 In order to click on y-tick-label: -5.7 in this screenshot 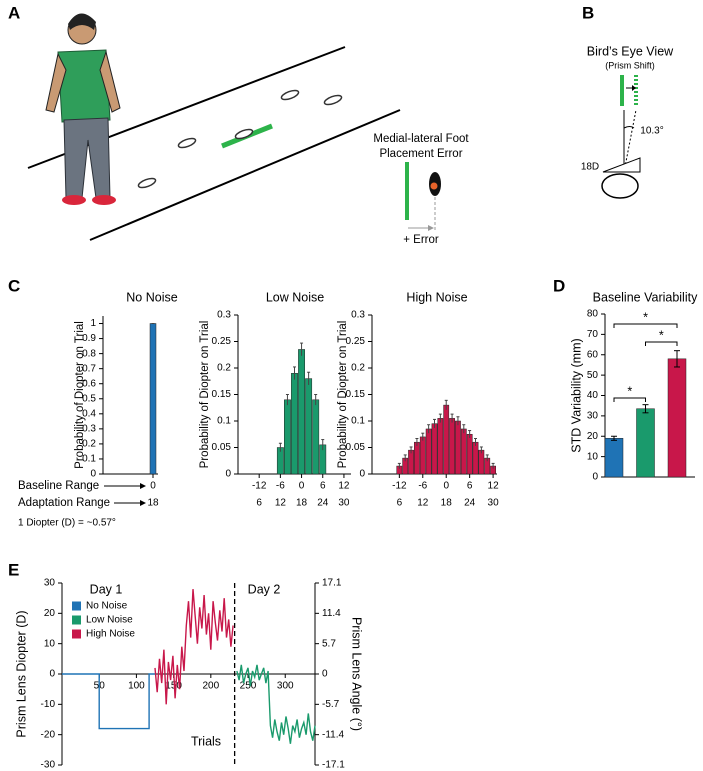, I will do `click(331, 704)`.